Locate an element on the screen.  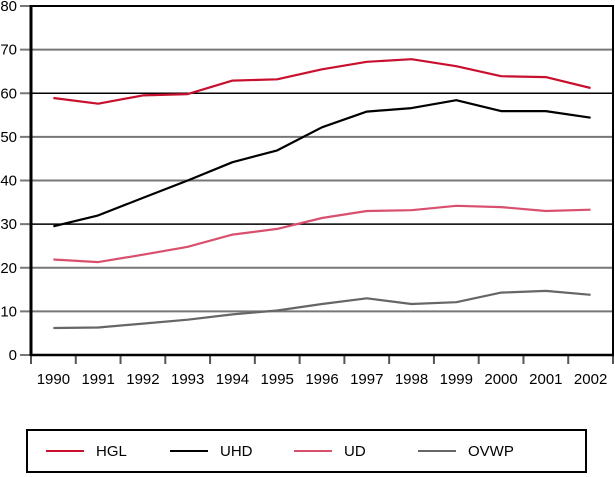
y-tick-label-40: 40 is located at coordinates (8, 181).